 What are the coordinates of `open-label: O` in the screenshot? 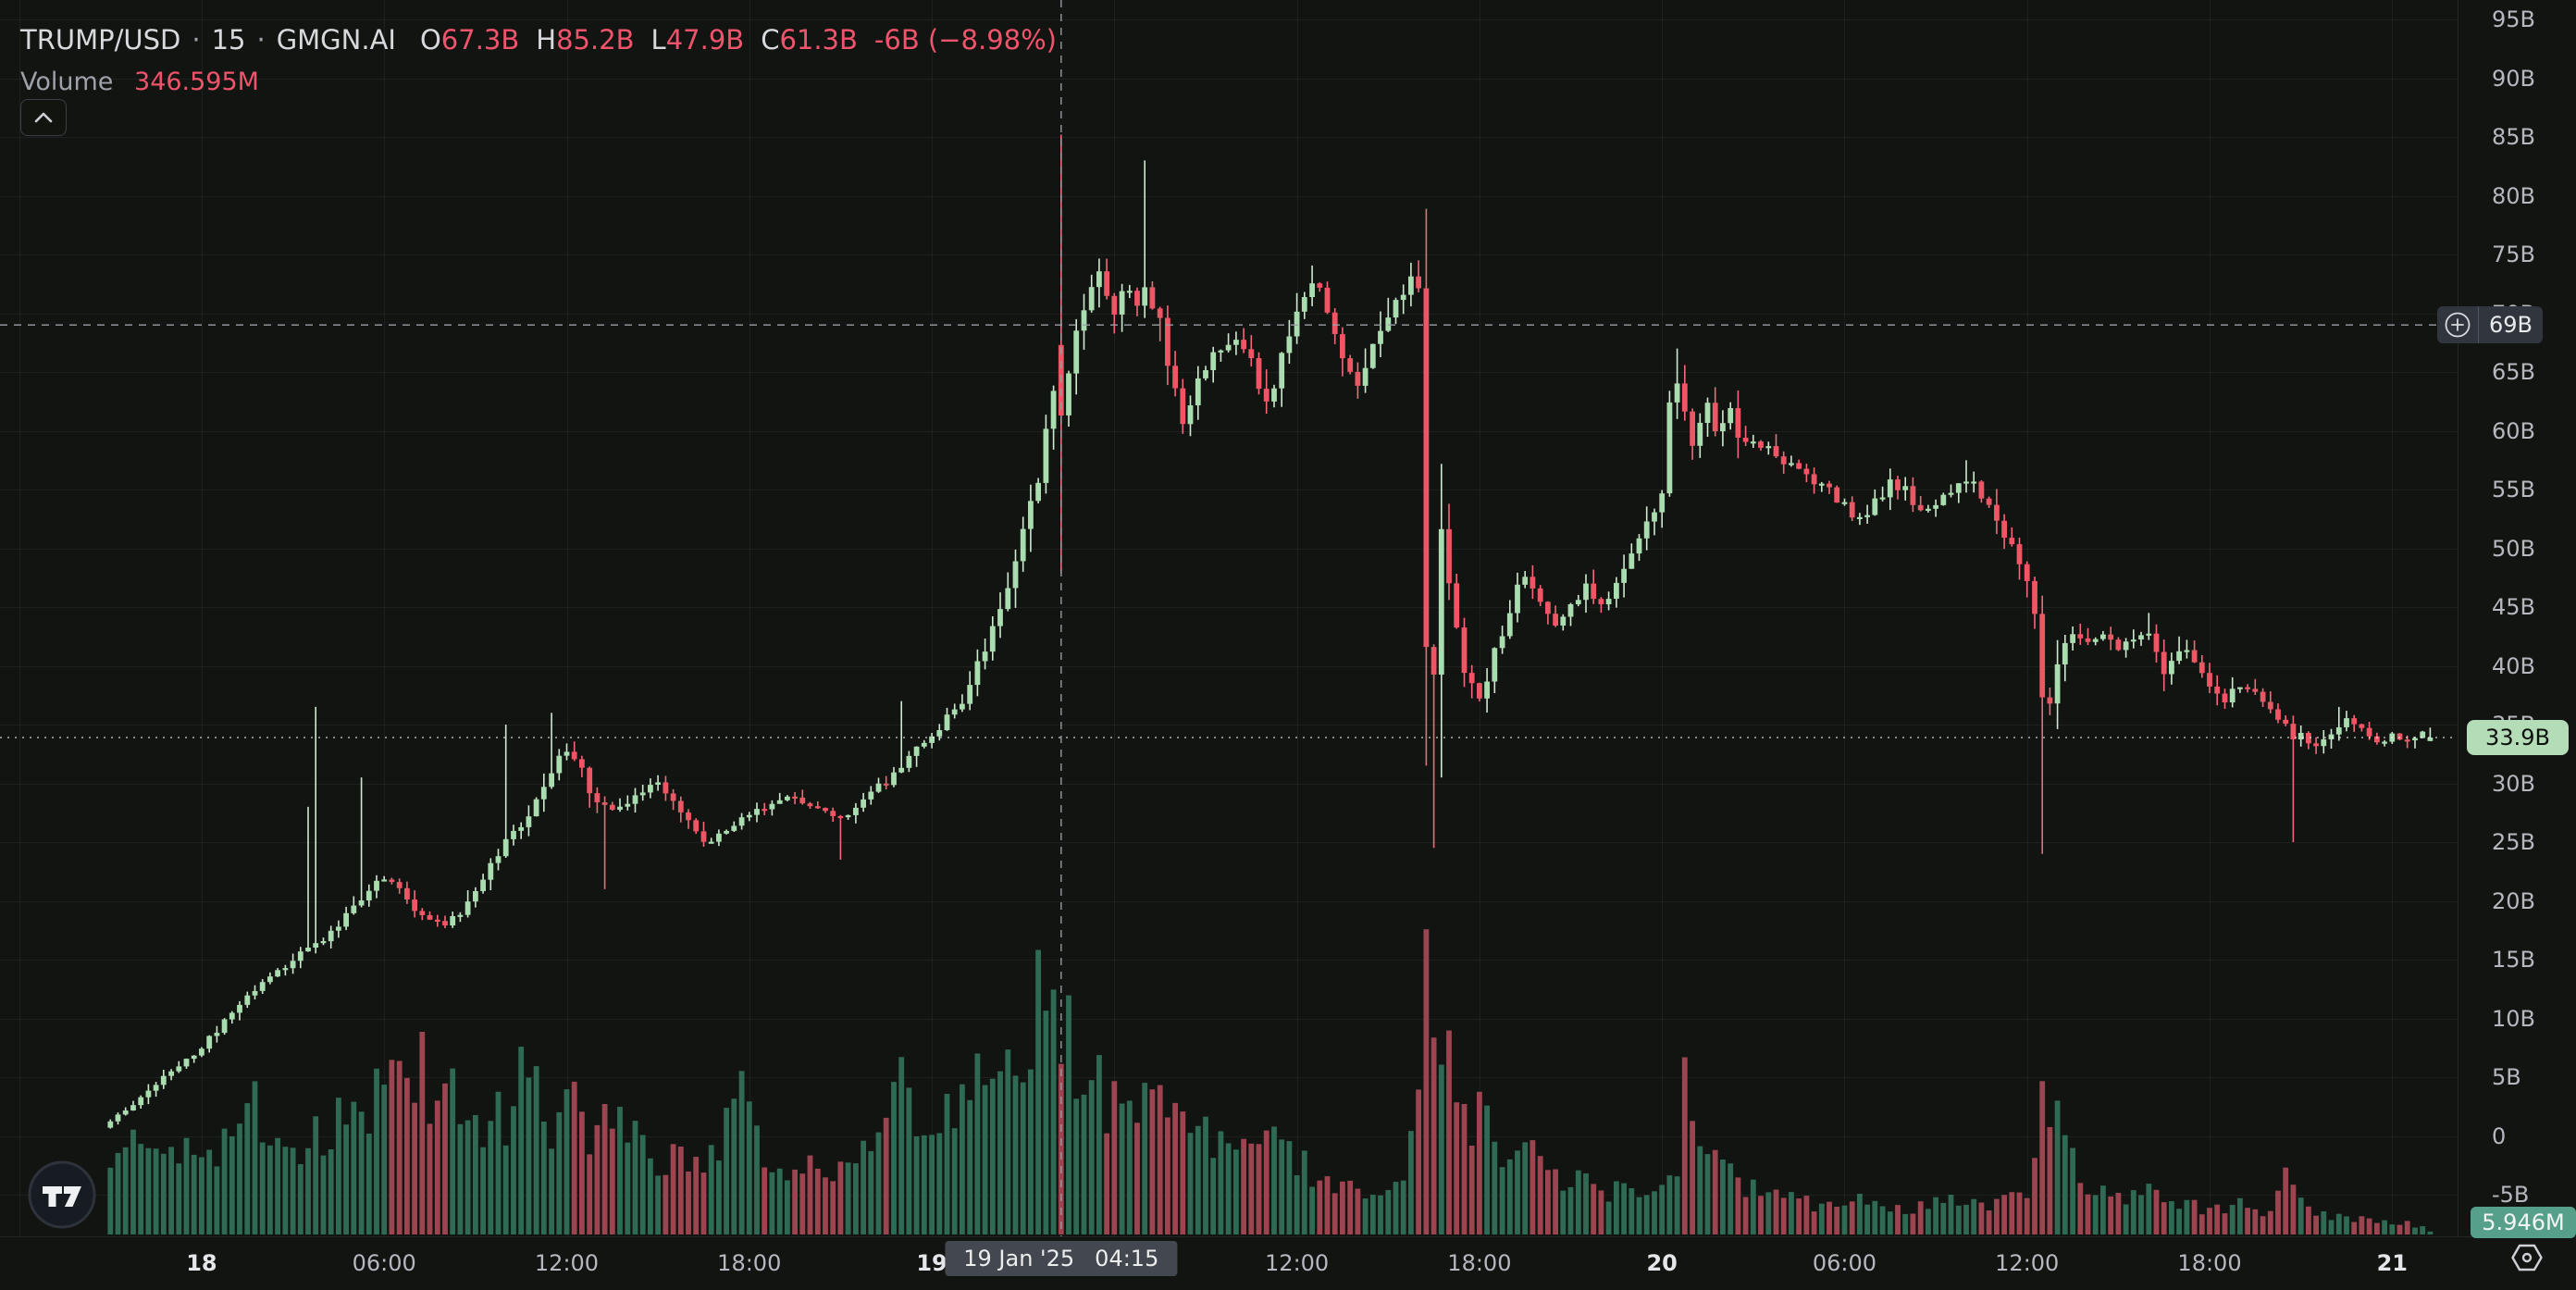 It's located at (430, 40).